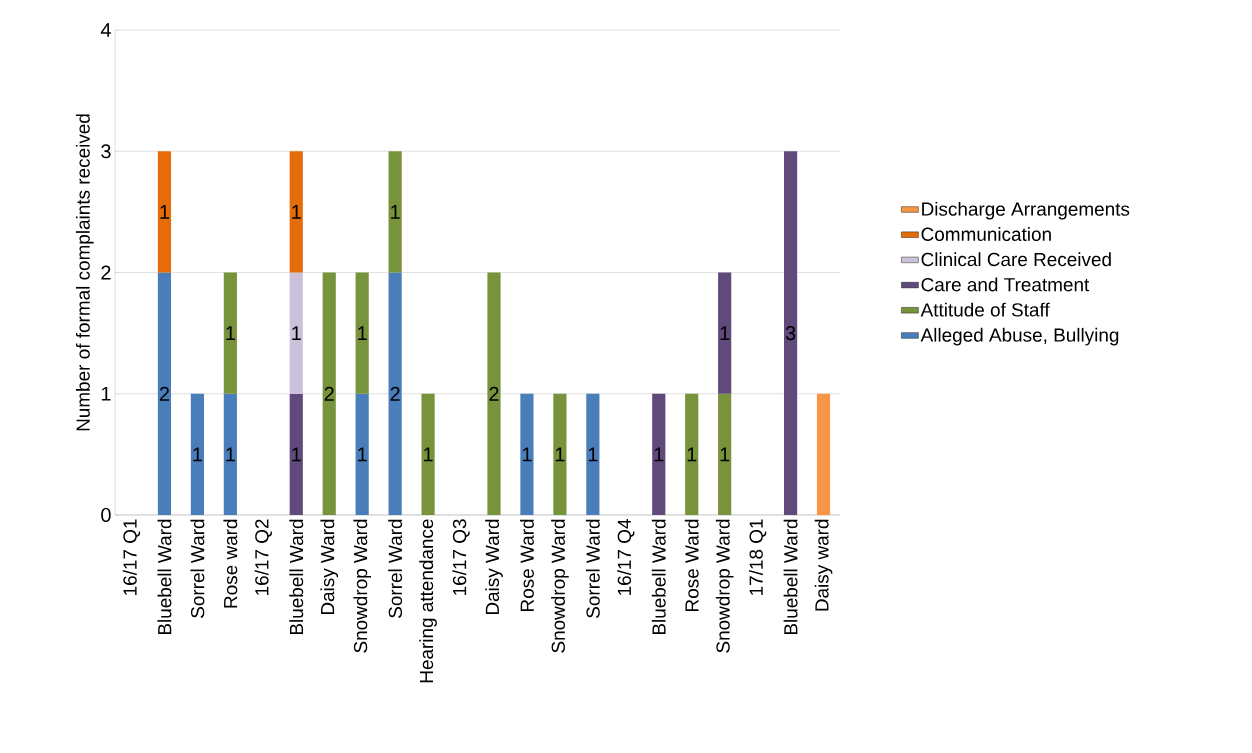  Describe the element at coordinates (105, 30) in the screenshot. I see `y-tick-label: 4` at that location.